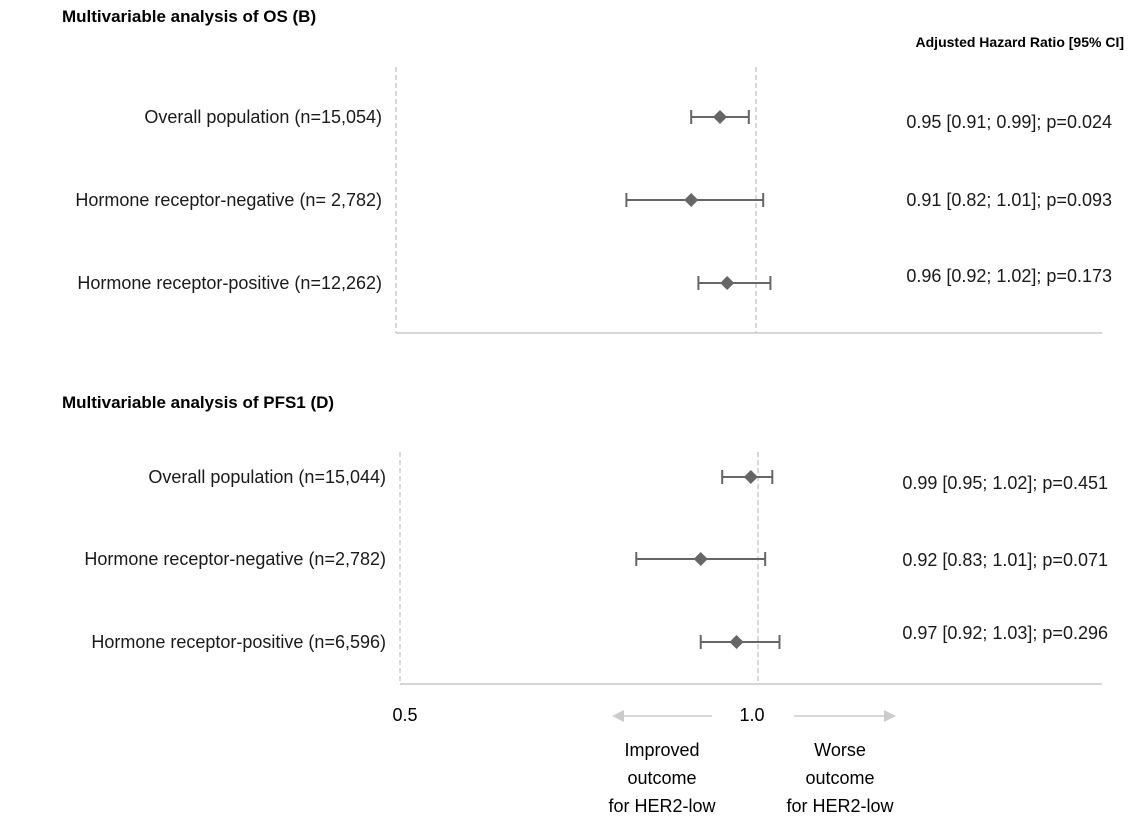 The height and width of the screenshot is (822, 1129). Describe the element at coordinates (1009, 200) in the screenshot. I see `hr-text-0-1: 0.91 [0.82; 1.01]; p=0.093` at that location.